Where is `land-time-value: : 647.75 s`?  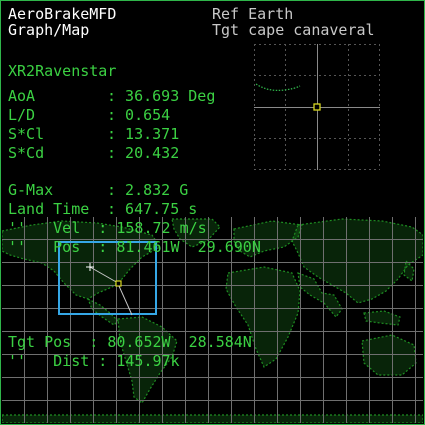
land-time-value: : 647.75 s is located at coordinates (152, 209).